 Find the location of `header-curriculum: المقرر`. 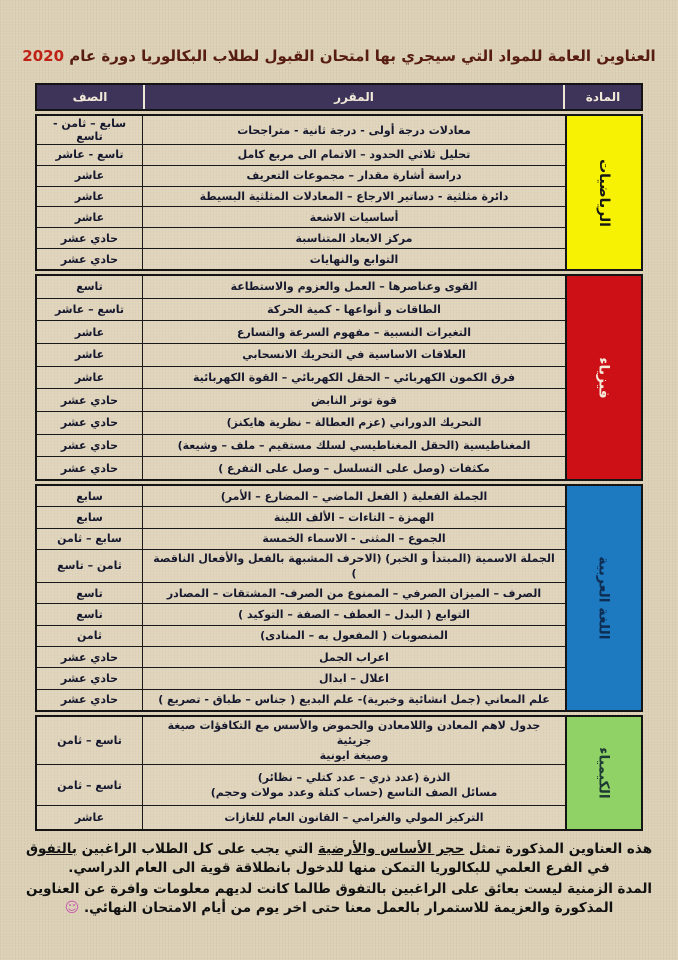

header-curriculum: المقرر is located at coordinates (354, 97).